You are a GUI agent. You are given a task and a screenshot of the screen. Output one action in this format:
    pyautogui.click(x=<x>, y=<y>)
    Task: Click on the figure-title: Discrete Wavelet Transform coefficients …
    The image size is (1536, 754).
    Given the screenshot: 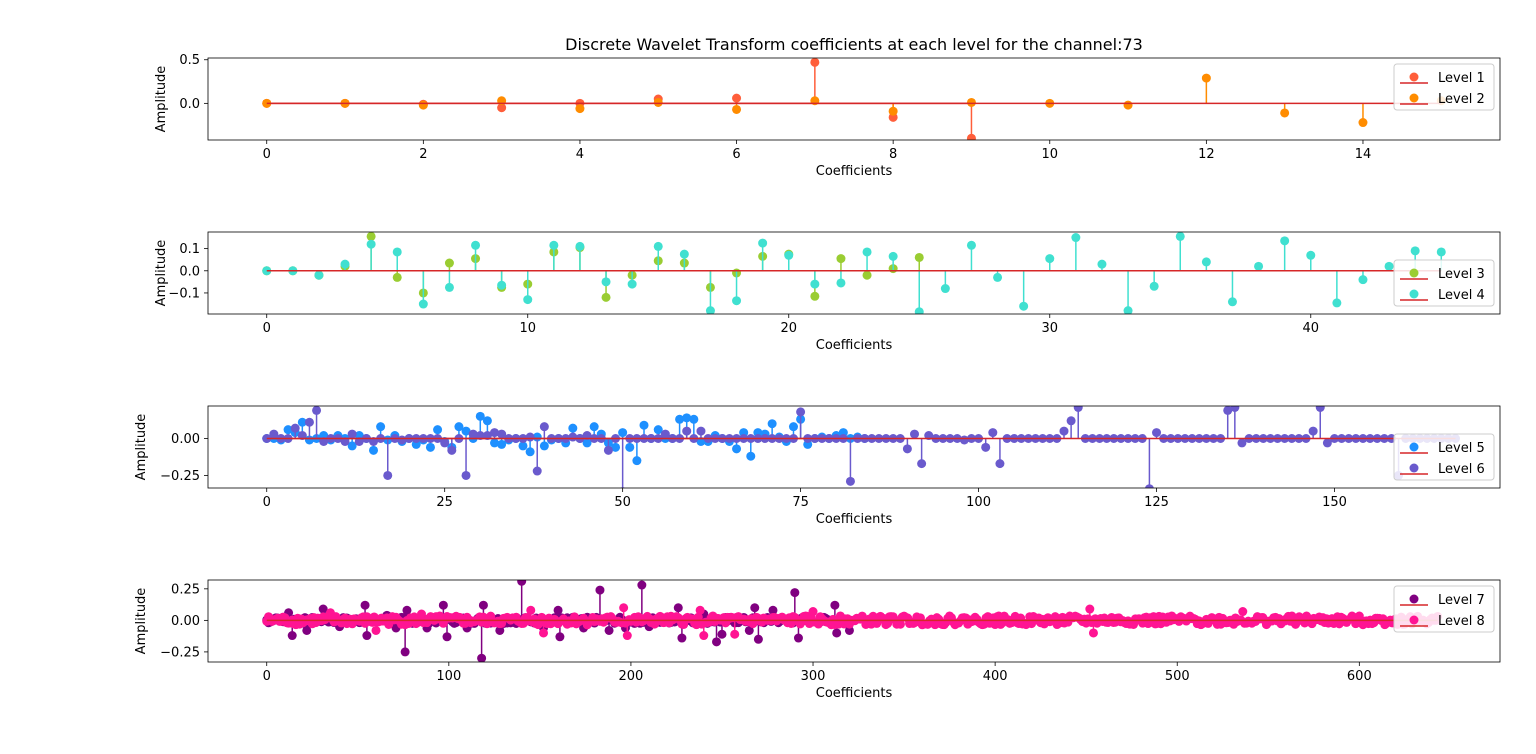 What is the action you would take?
    pyautogui.click(x=854, y=44)
    